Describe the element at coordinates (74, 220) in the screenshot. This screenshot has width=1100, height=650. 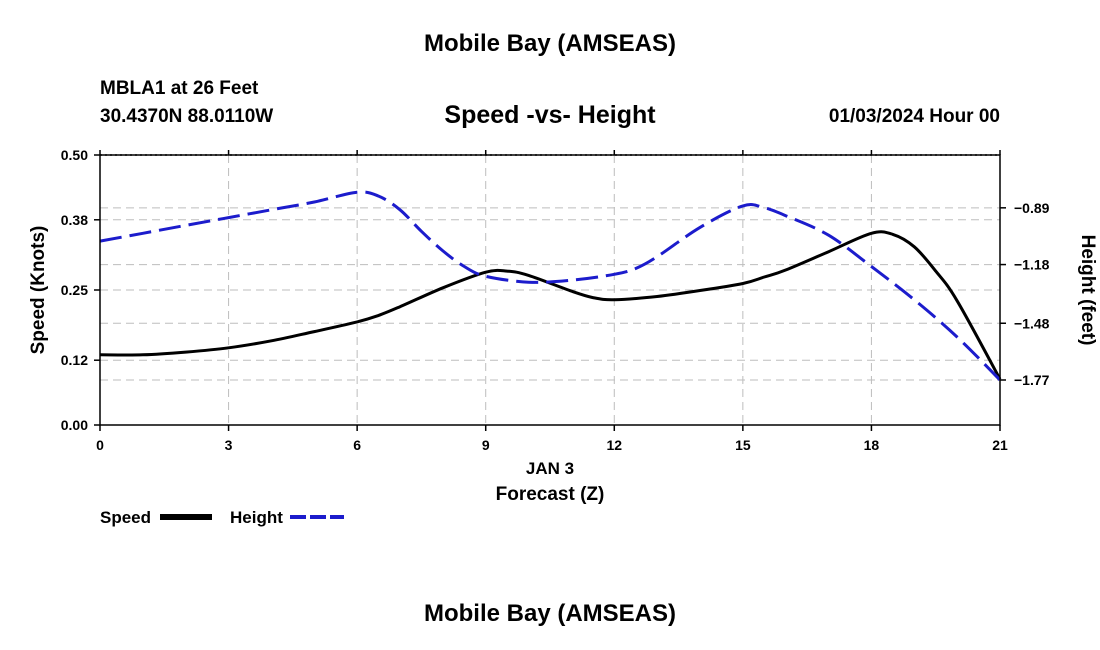
I see `y-left-tick-label: 0.38` at that location.